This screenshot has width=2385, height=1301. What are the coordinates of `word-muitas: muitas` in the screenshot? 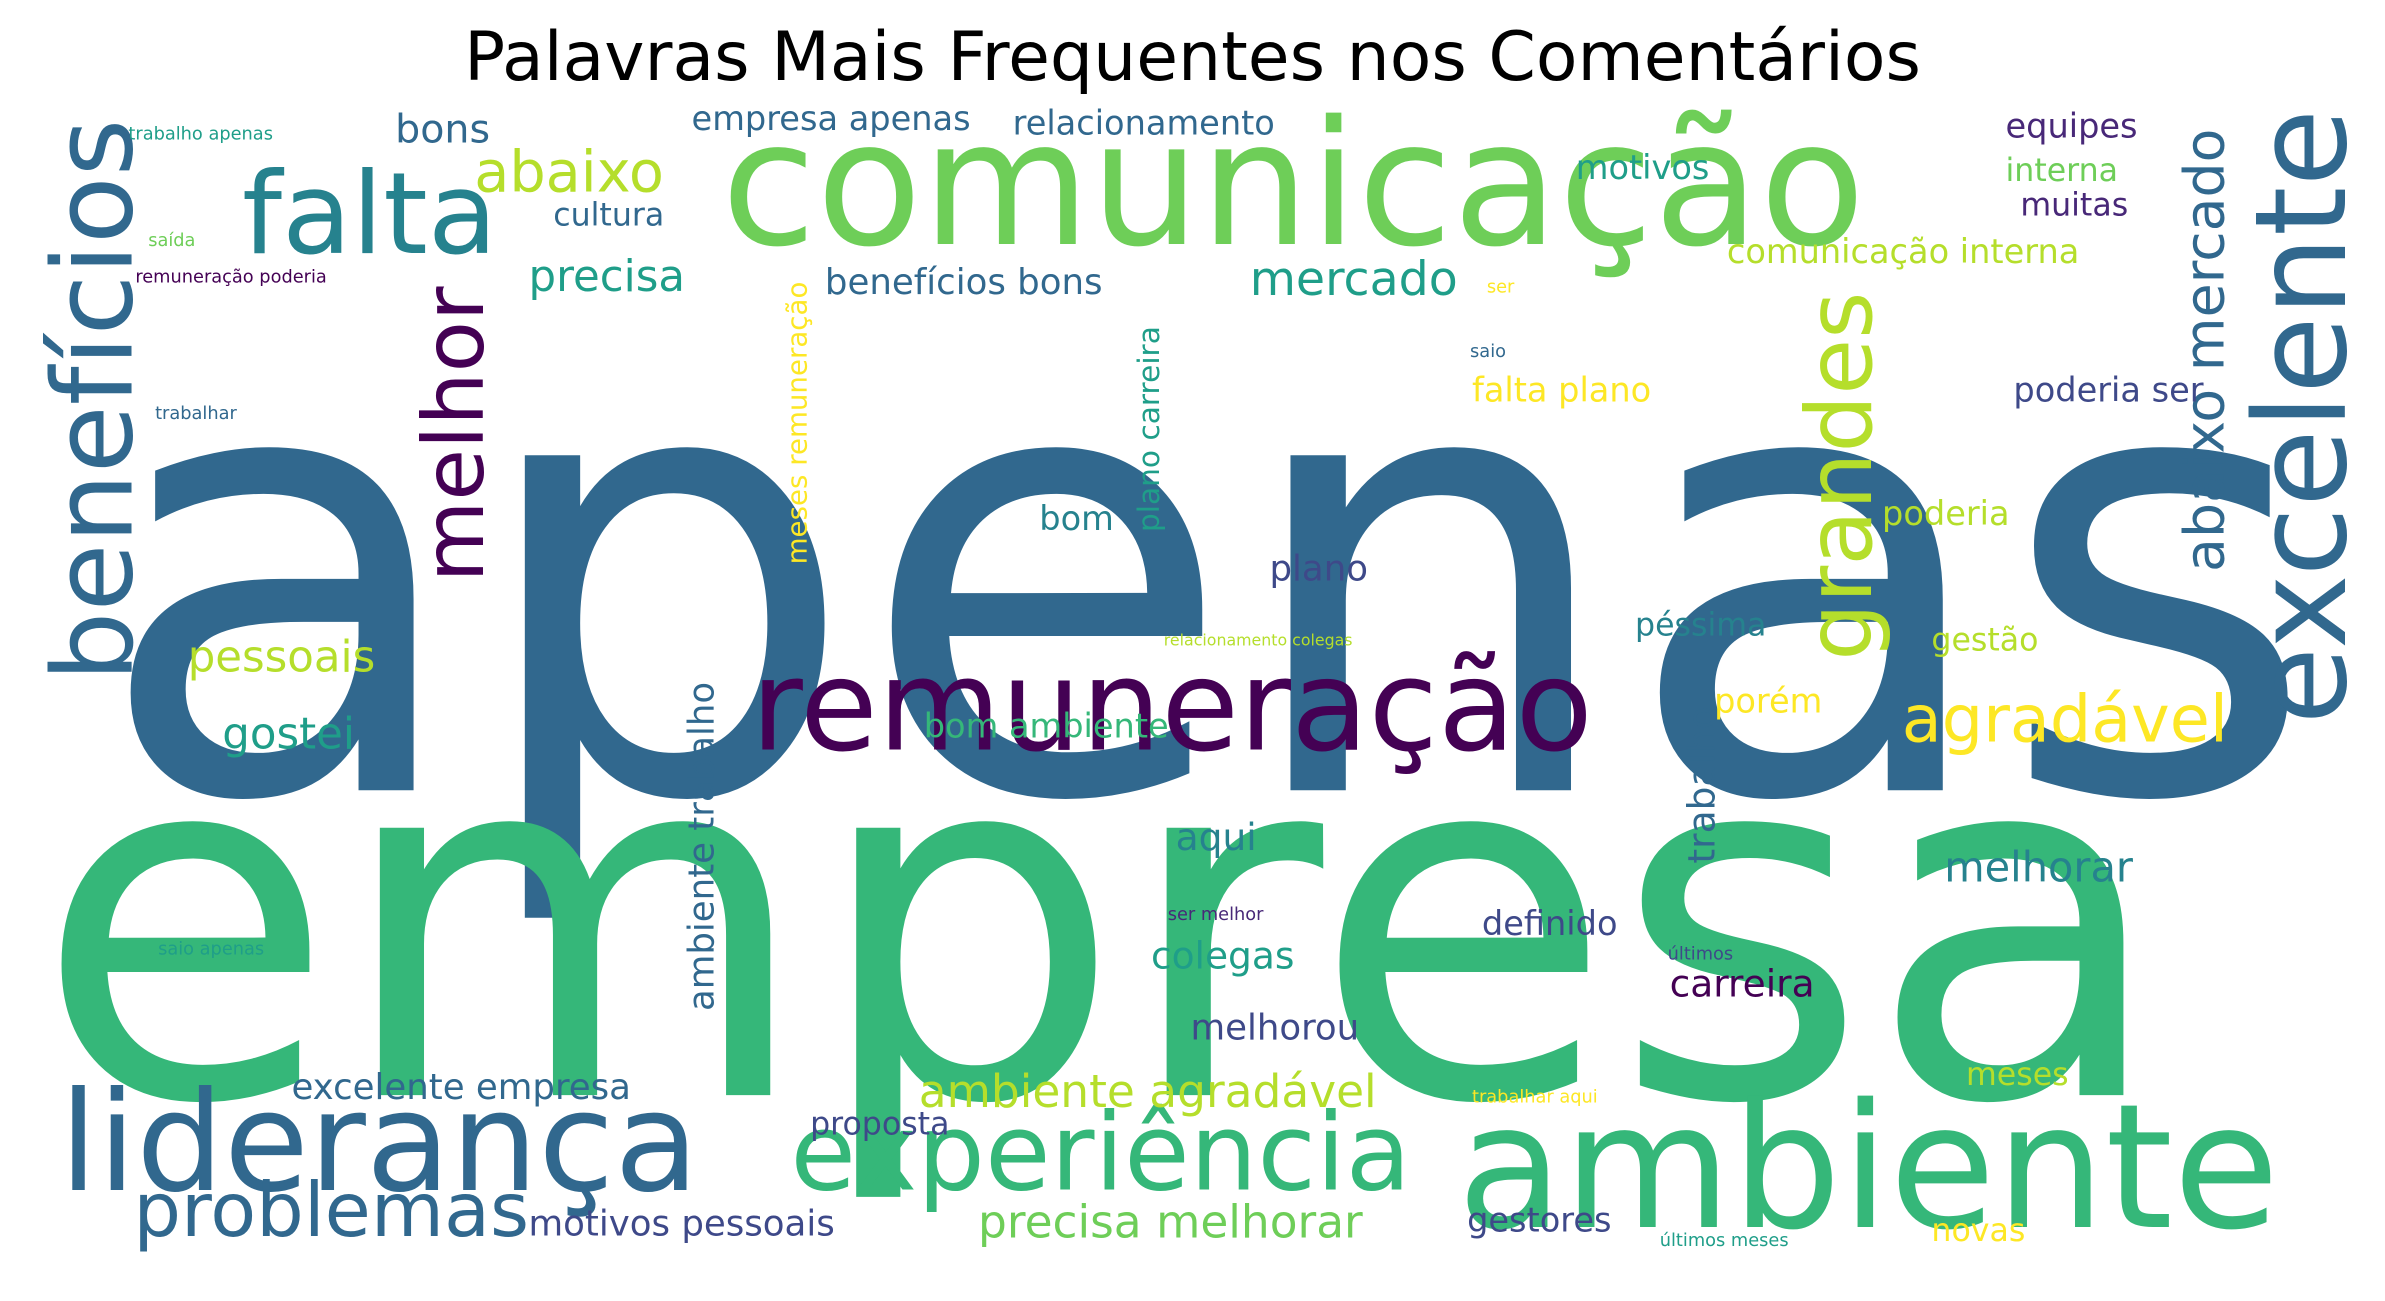 It's located at (2074, 206).